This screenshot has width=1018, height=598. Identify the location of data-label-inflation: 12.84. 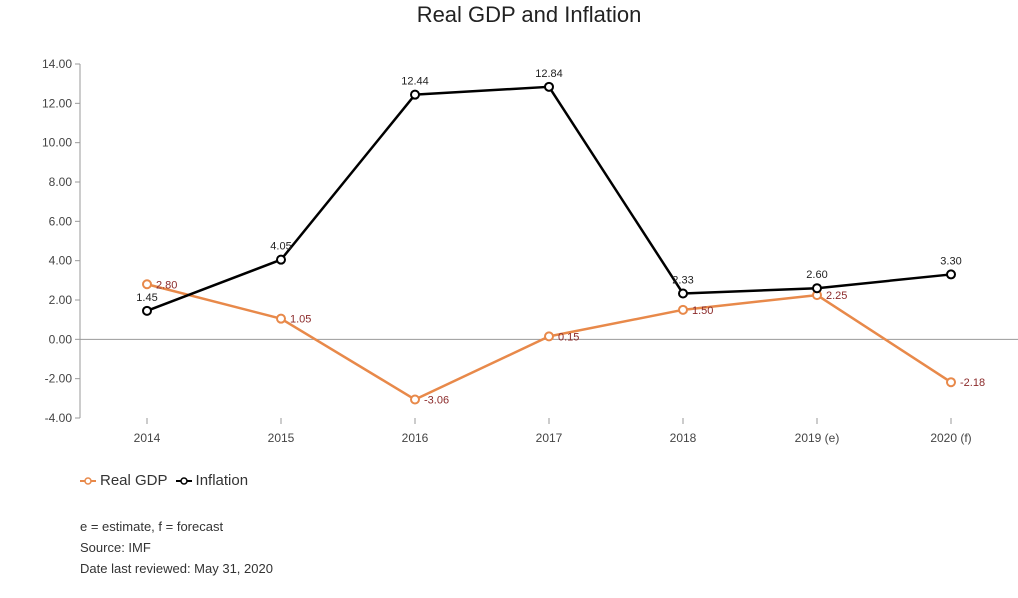
(549, 74).